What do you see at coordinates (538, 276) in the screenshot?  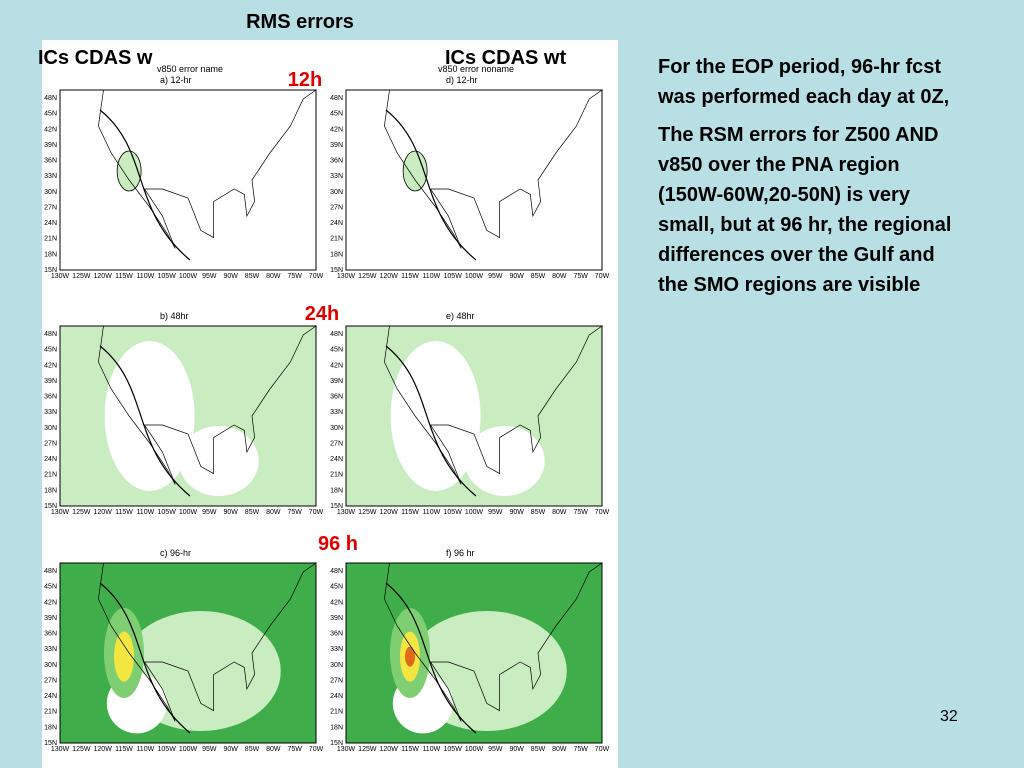 I see `lon-label: 85W` at bounding box center [538, 276].